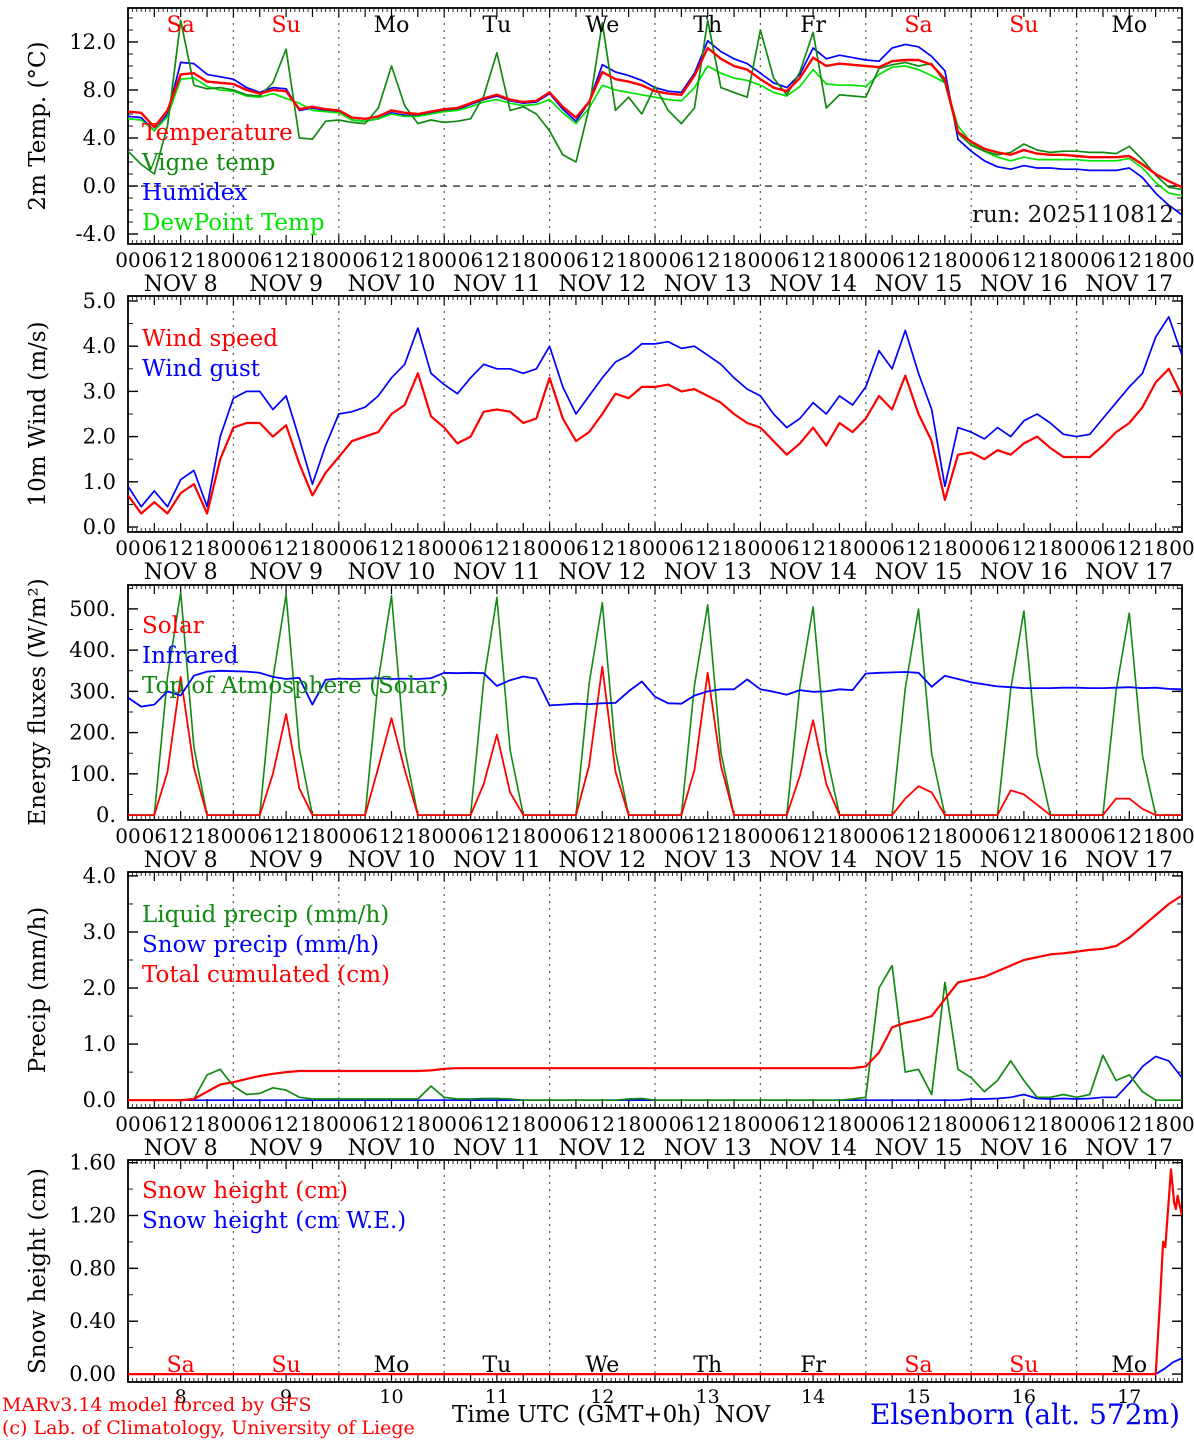 Image resolution: width=1194 pixels, height=1440 pixels. Describe the element at coordinates (96, 234) in the screenshot. I see `y-tick-label: -4.0` at that location.